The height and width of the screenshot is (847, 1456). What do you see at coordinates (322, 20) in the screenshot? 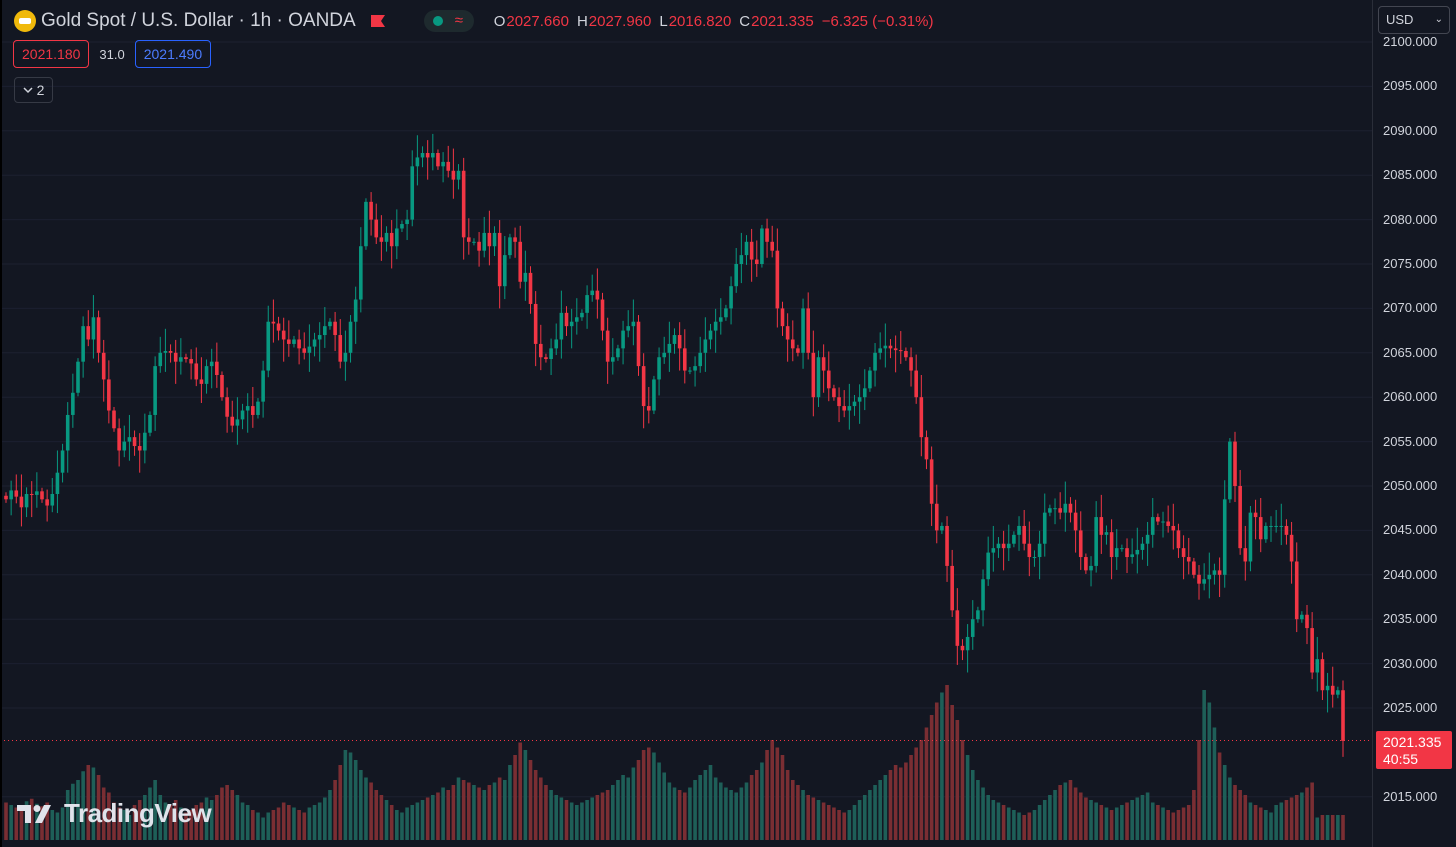
I see `symbol-exchange: OANDA` at bounding box center [322, 20].